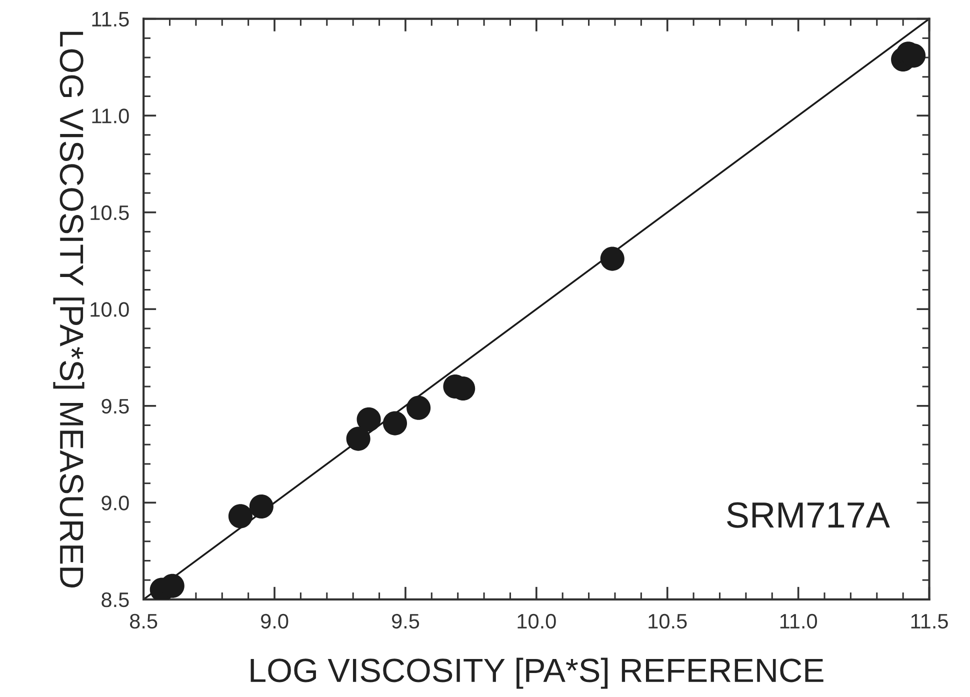  I want to click on x-tick-label: 9.5, so click(406, 621).